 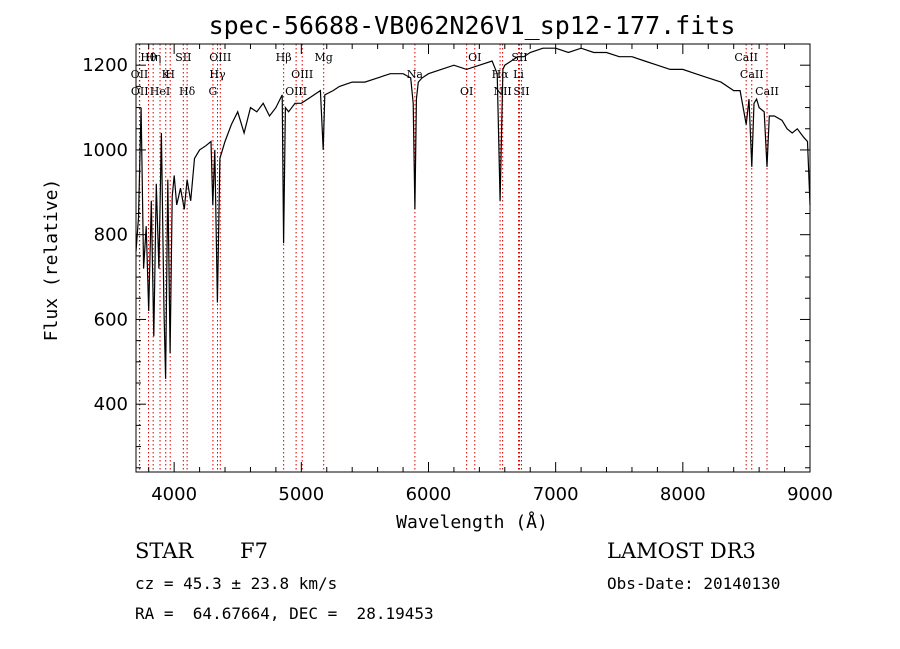 I want to click on y-tick-label: 800, so click(x=111, y=235).